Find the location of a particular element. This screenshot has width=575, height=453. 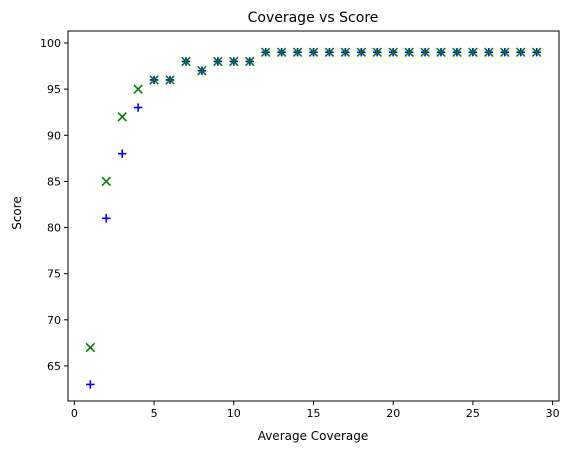

y-tick-label: 90 is located at coordinates (54, 135).